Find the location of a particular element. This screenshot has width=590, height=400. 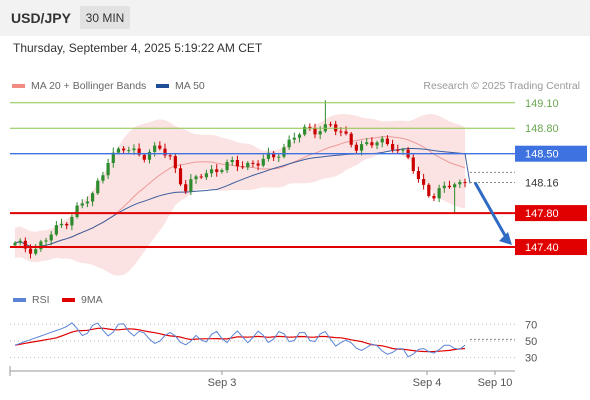

rsi-swatch is located at coordinates (19, 300).